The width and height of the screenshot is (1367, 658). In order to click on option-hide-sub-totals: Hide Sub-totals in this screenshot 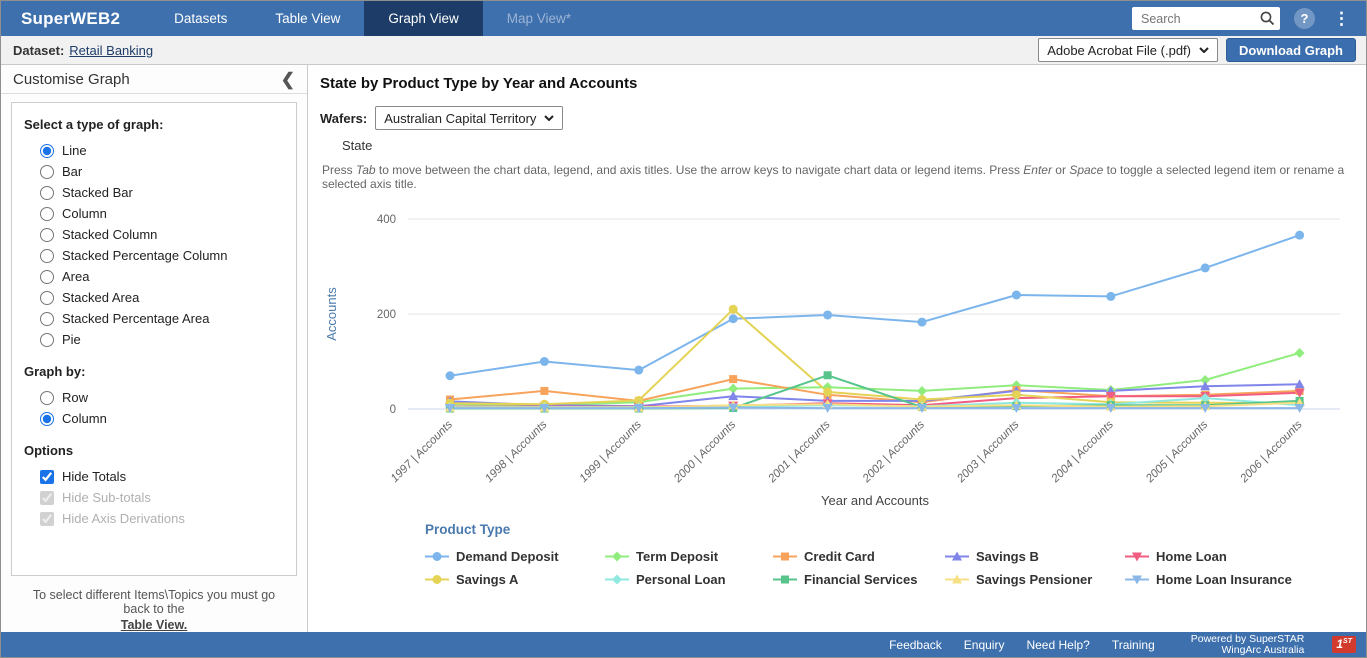, I will do `click(154, 497)`.